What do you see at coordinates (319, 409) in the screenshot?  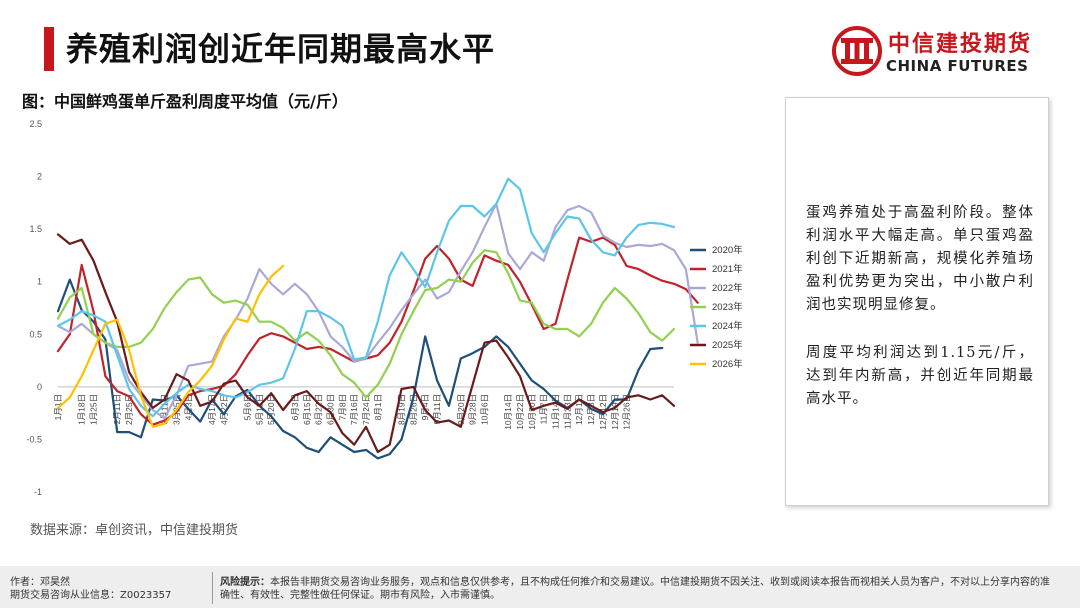 I see `x-tick-label: 6月22日` at bounding box center [319, 409].